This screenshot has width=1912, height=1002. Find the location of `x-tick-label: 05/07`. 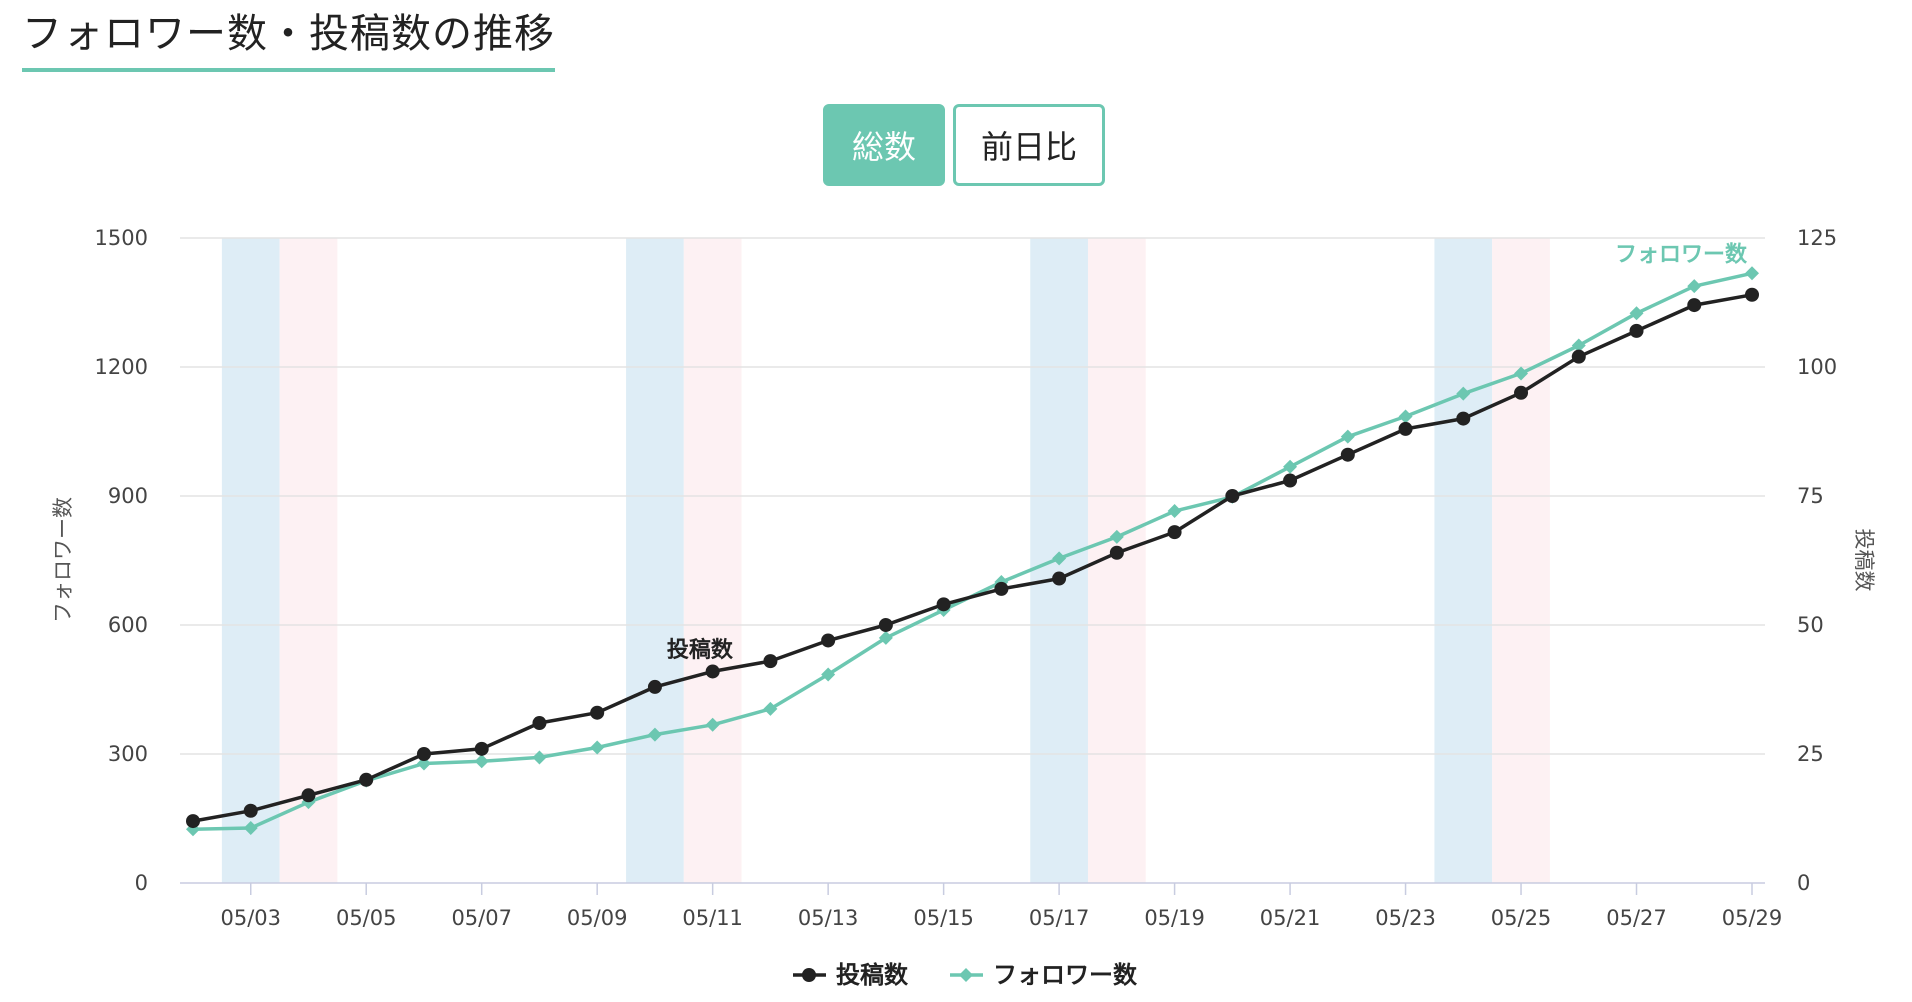

x-tick-label: 05/07 is located at coordinates (481, 918).